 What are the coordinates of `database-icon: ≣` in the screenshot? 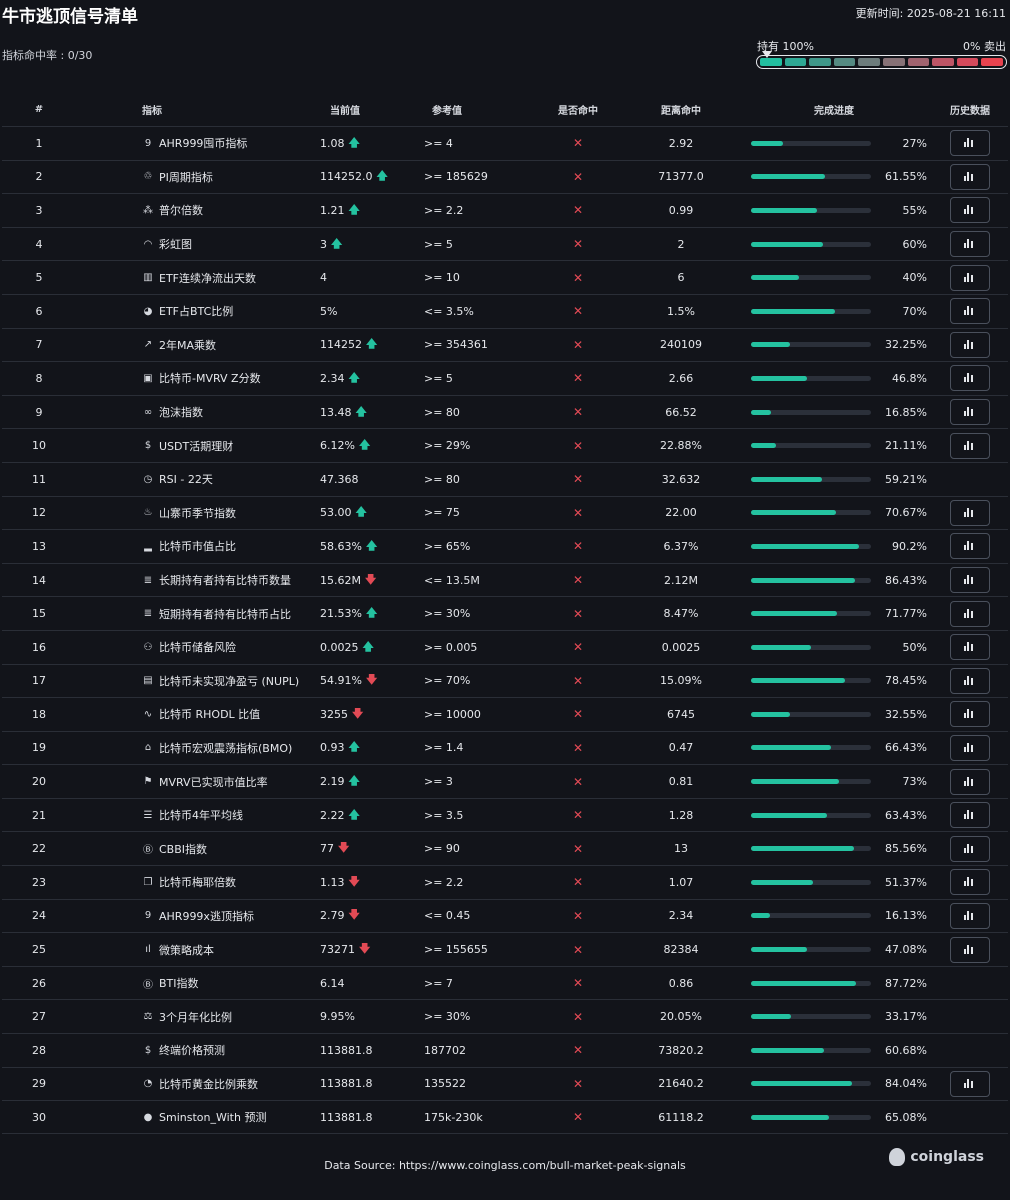 It's located at (148, 614).